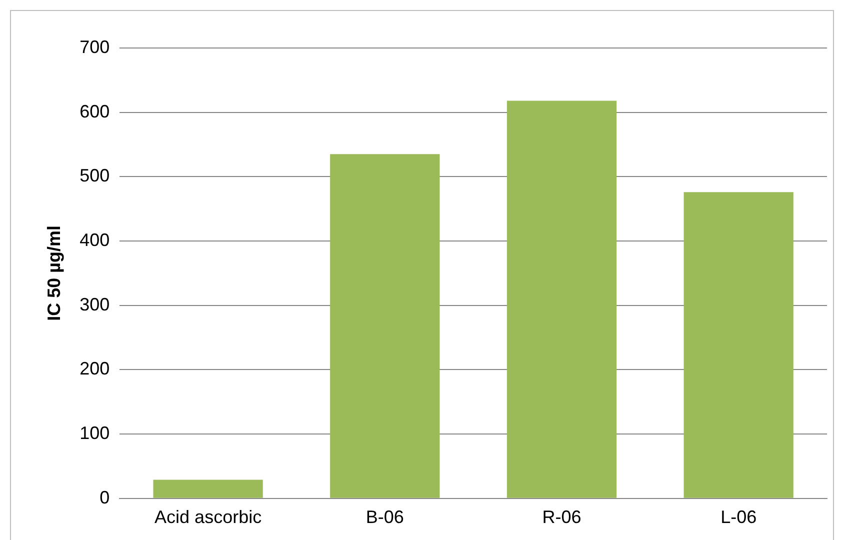 This screenshot has height=540, width=843. What do you see at coordinates (385, 517) in the screenshot?
I see `x-tick-label: B-06` at bounding box center [385, 517].